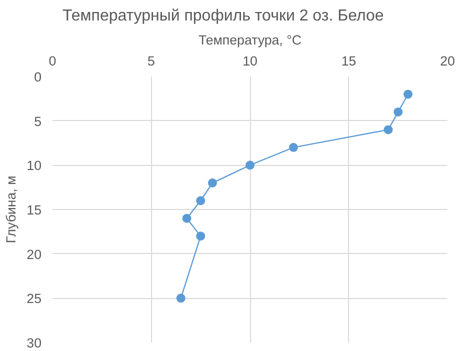 This screenshot has width=465, height=351. Describe the element at coordinates (250, 40) in the screenshot. I see `x-axis-title: Температура, °C` at that location.